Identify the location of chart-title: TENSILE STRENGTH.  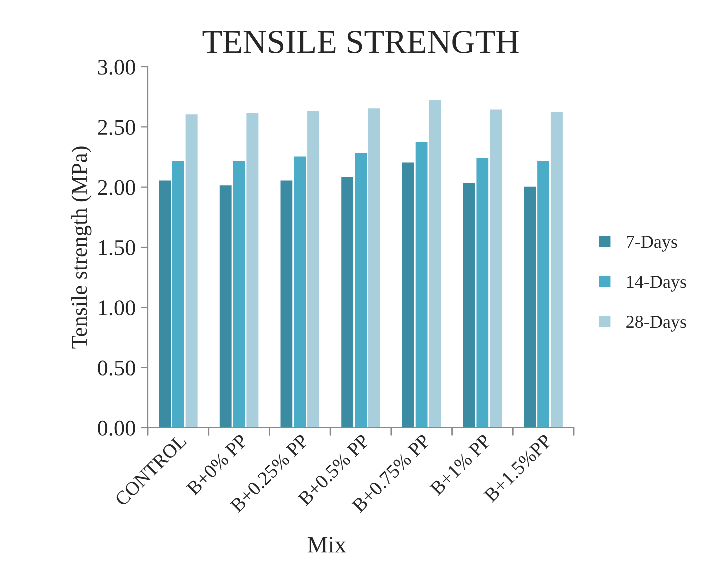
(360, 42).